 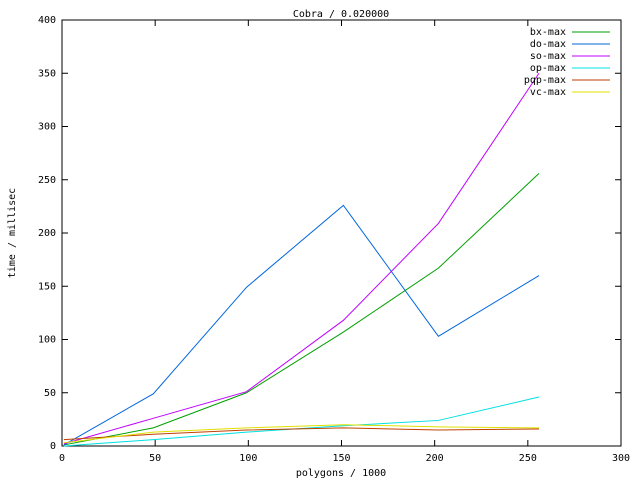 I want to click on legend-label: so-max, so click(x=548, y=56).